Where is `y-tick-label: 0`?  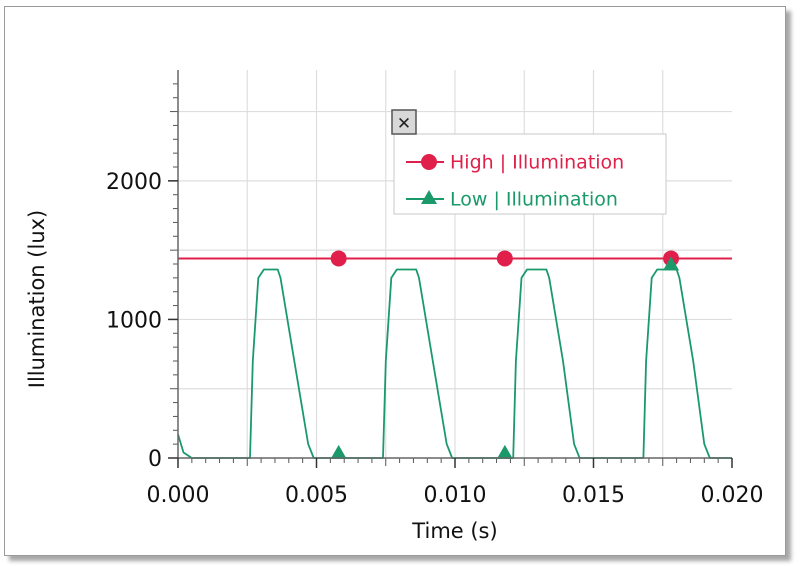 y-tick-label: 0 is located at coordinates (155, 459).